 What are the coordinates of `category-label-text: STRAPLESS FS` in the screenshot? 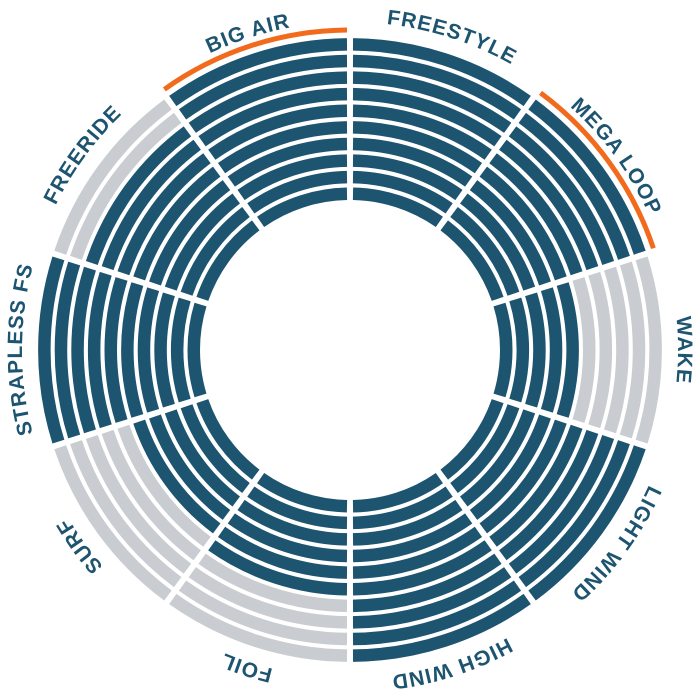 It's located at (20, 349).